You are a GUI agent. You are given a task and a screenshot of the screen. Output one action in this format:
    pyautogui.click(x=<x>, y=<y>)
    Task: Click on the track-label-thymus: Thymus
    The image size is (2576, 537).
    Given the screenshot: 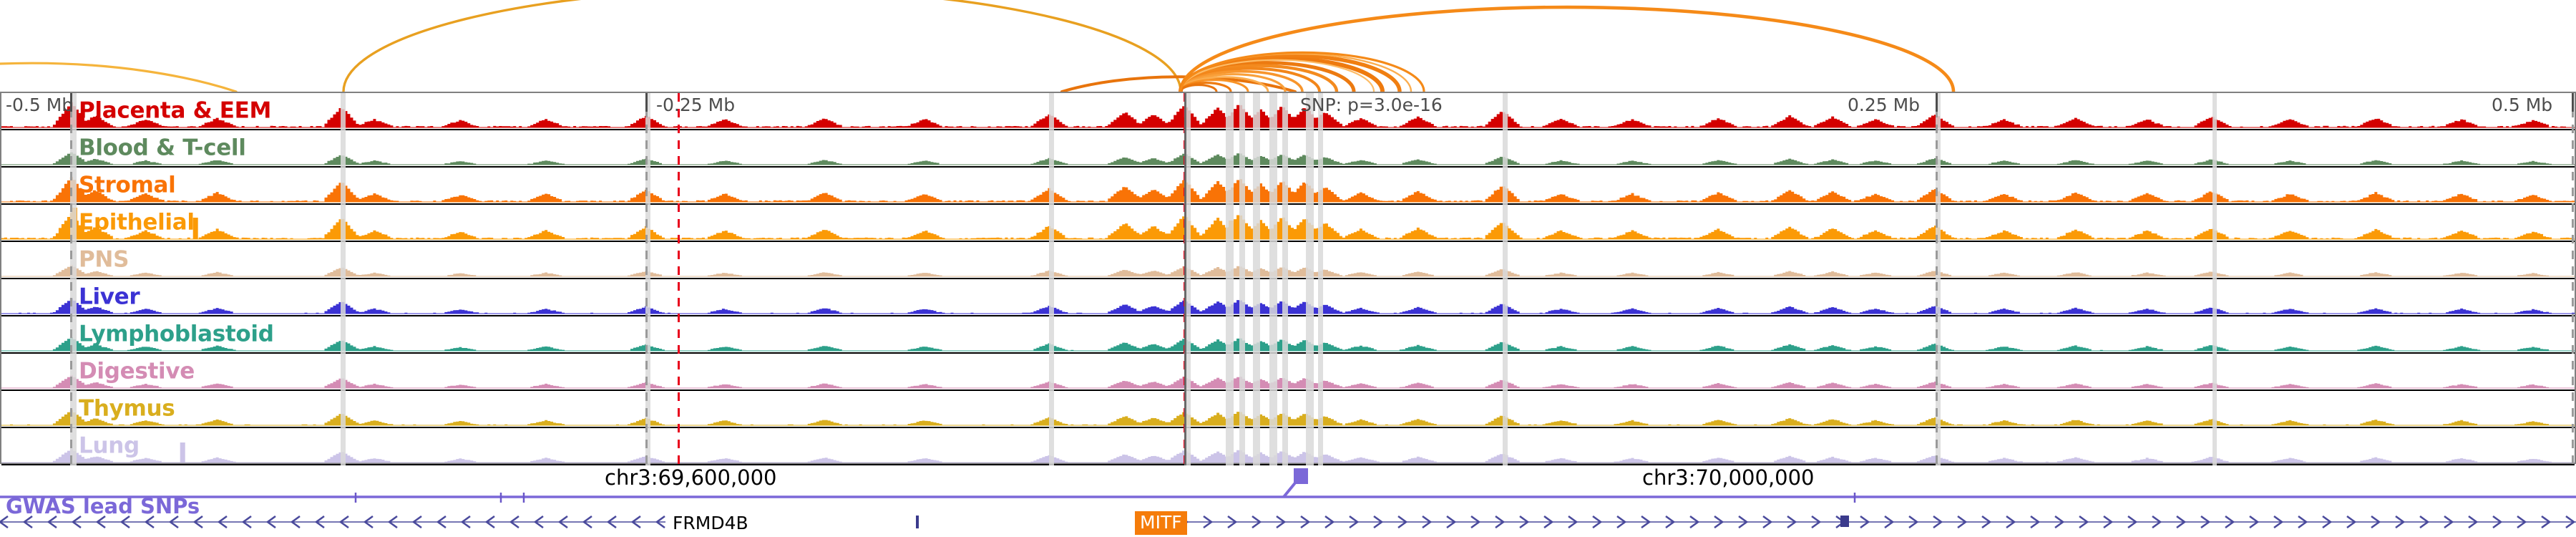 What is the action you would take?
    pyautogui.click(x=127, y=408)
    